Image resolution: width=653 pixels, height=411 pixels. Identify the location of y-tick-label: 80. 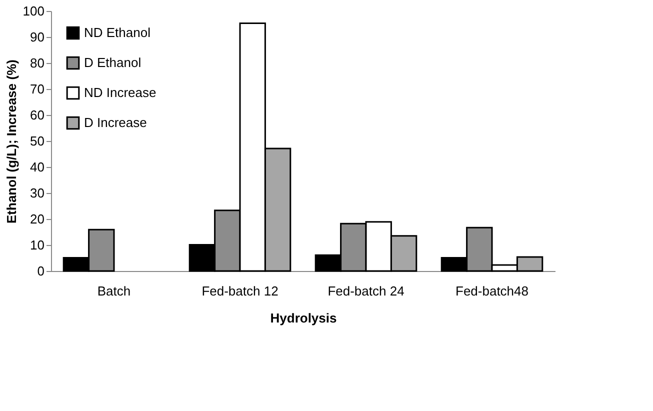
(37, 63).